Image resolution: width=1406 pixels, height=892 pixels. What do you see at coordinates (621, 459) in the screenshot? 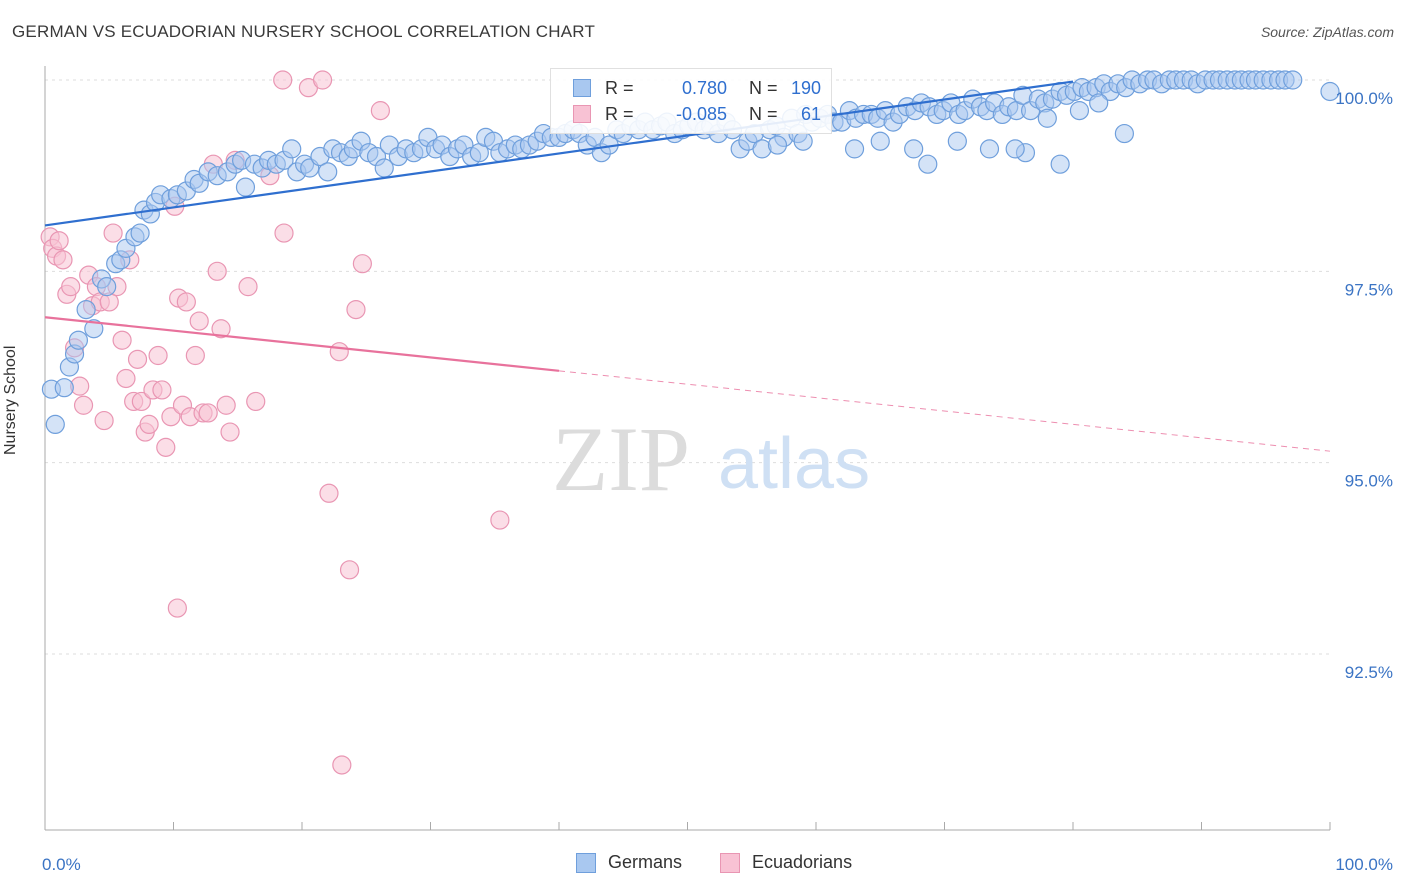
I see `watermark-zip: ZIP` at bounding box center [621, 459].